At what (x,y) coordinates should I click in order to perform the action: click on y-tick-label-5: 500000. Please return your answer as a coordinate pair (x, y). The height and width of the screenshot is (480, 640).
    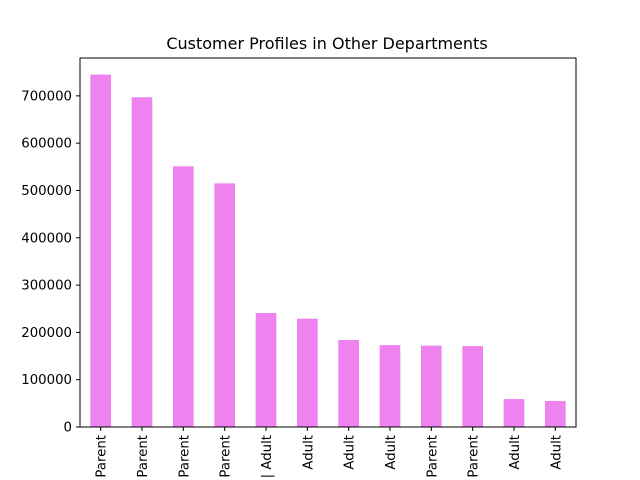
    Looking at the image, I should click on (46, 191).